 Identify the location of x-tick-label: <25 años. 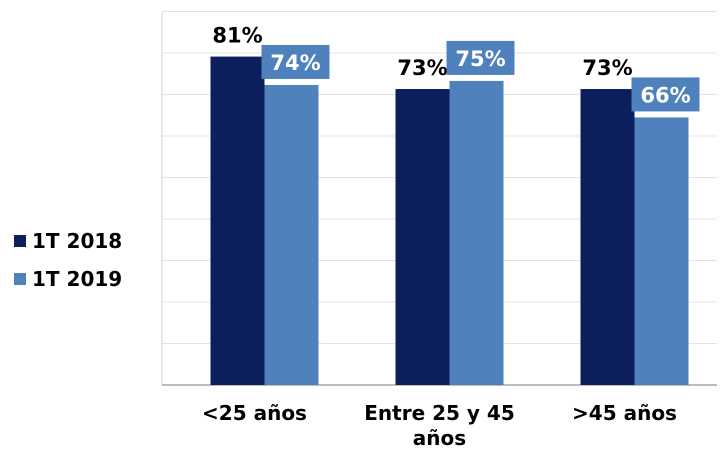
(254, 413).